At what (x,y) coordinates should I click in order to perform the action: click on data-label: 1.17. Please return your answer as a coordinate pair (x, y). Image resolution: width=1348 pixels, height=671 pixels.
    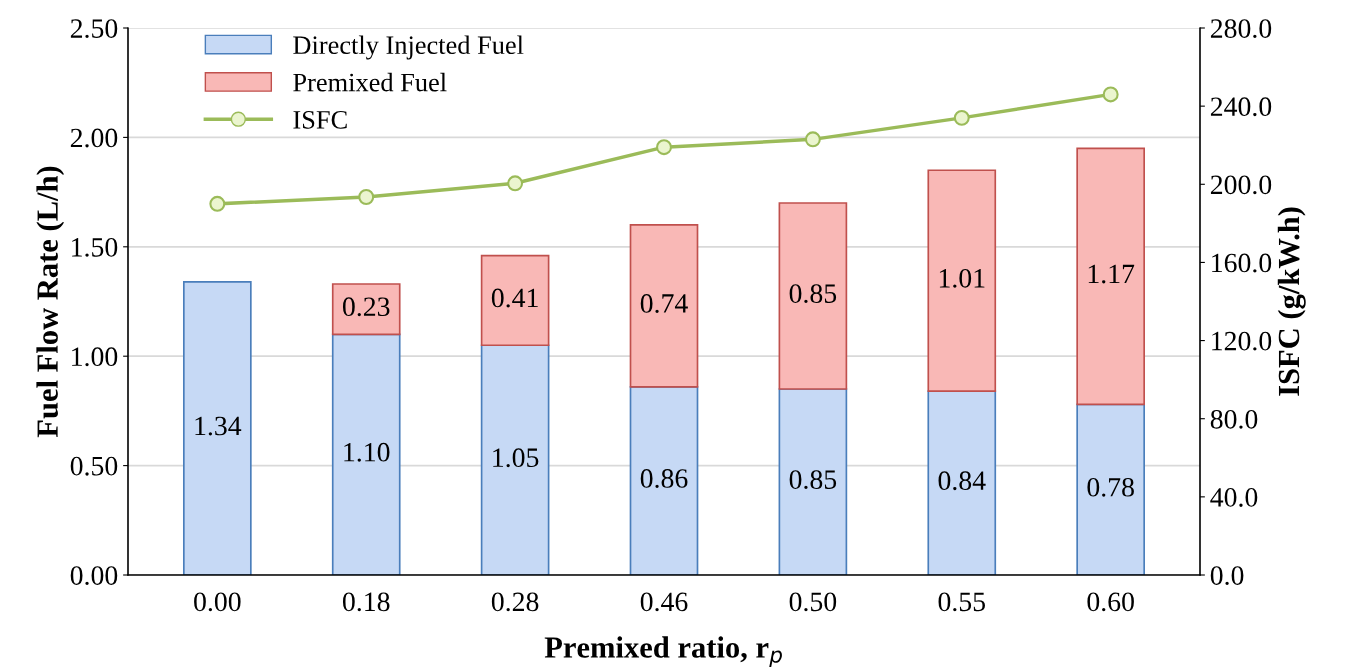
    Looking at the image, I should click on (1111, 274).